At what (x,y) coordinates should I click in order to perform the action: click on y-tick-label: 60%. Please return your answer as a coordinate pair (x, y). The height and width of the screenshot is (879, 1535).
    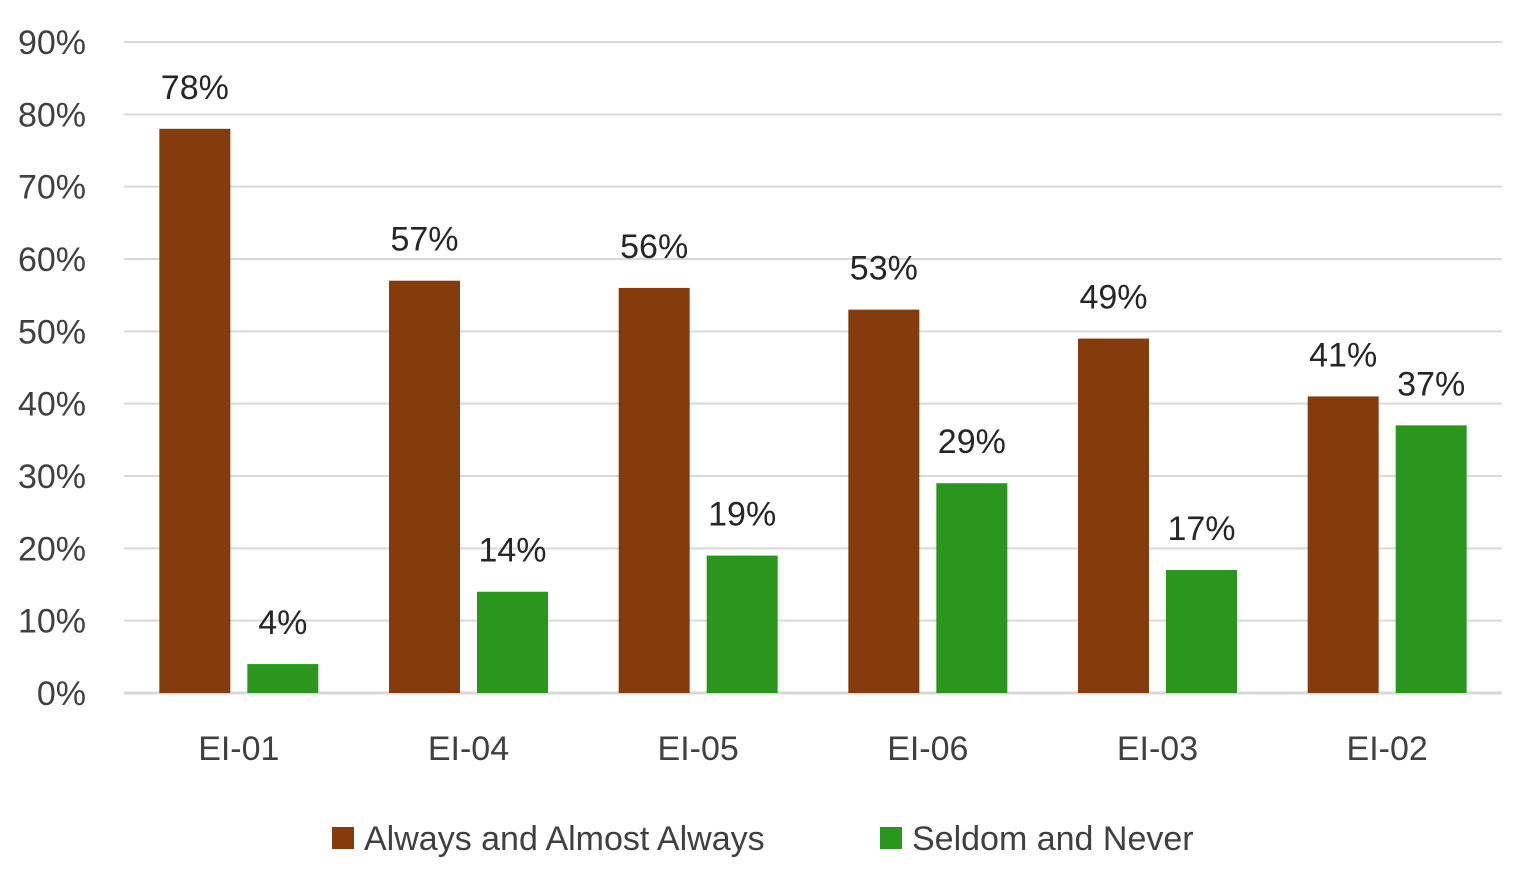
    Looking at the image, I should click on (52, 260).